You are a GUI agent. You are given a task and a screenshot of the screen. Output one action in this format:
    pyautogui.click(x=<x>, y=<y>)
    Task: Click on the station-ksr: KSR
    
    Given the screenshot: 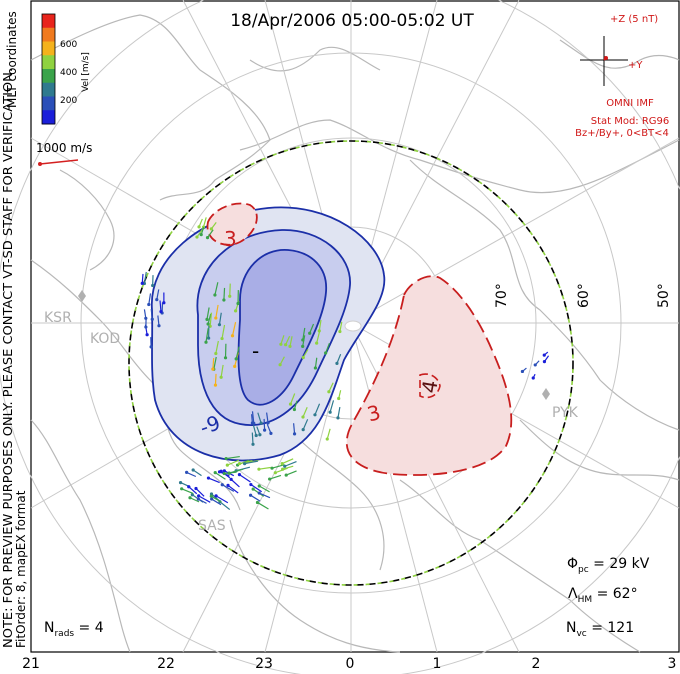 What is the action you would take?
    pyautogui.click(x=58, y=318)
    